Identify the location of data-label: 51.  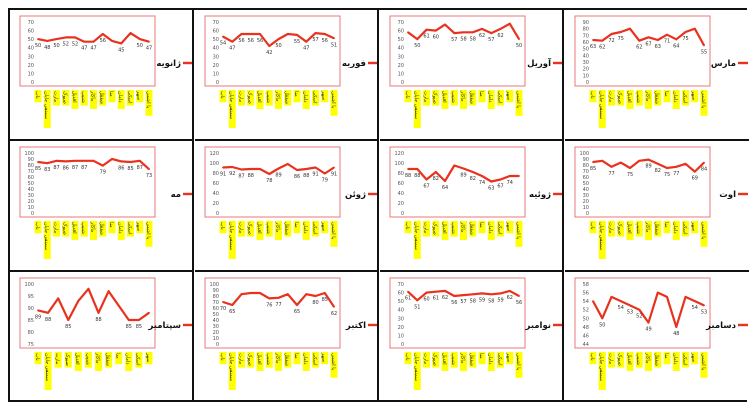
(334, 45).